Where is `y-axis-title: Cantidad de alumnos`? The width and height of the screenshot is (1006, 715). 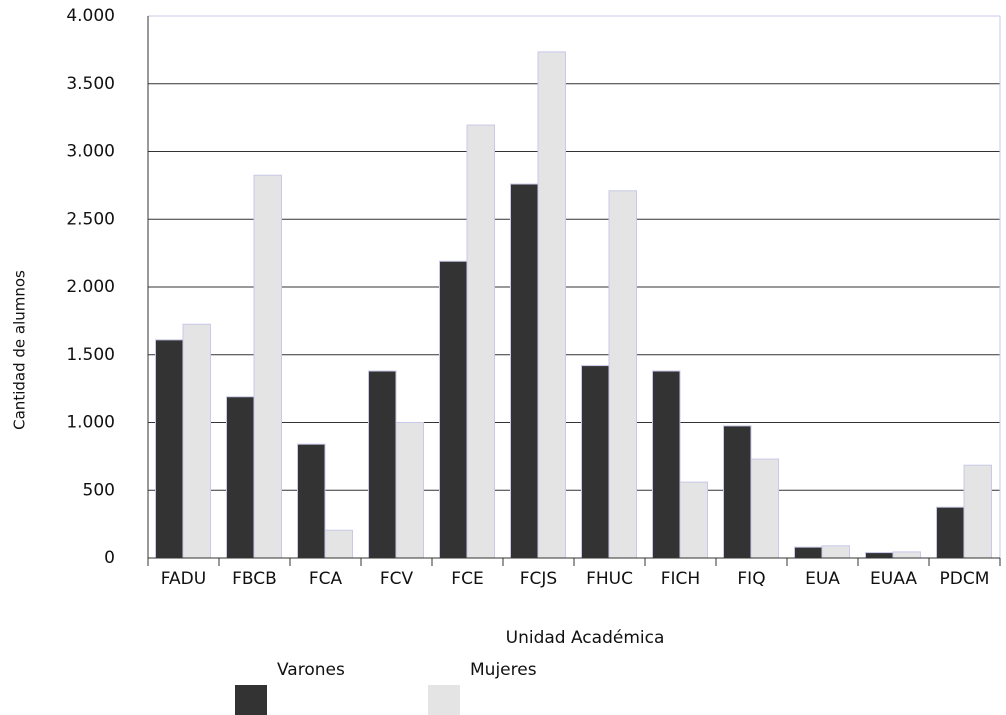
y-axis-title: Cantidad de alumnos is located at coordinates (20, 350).